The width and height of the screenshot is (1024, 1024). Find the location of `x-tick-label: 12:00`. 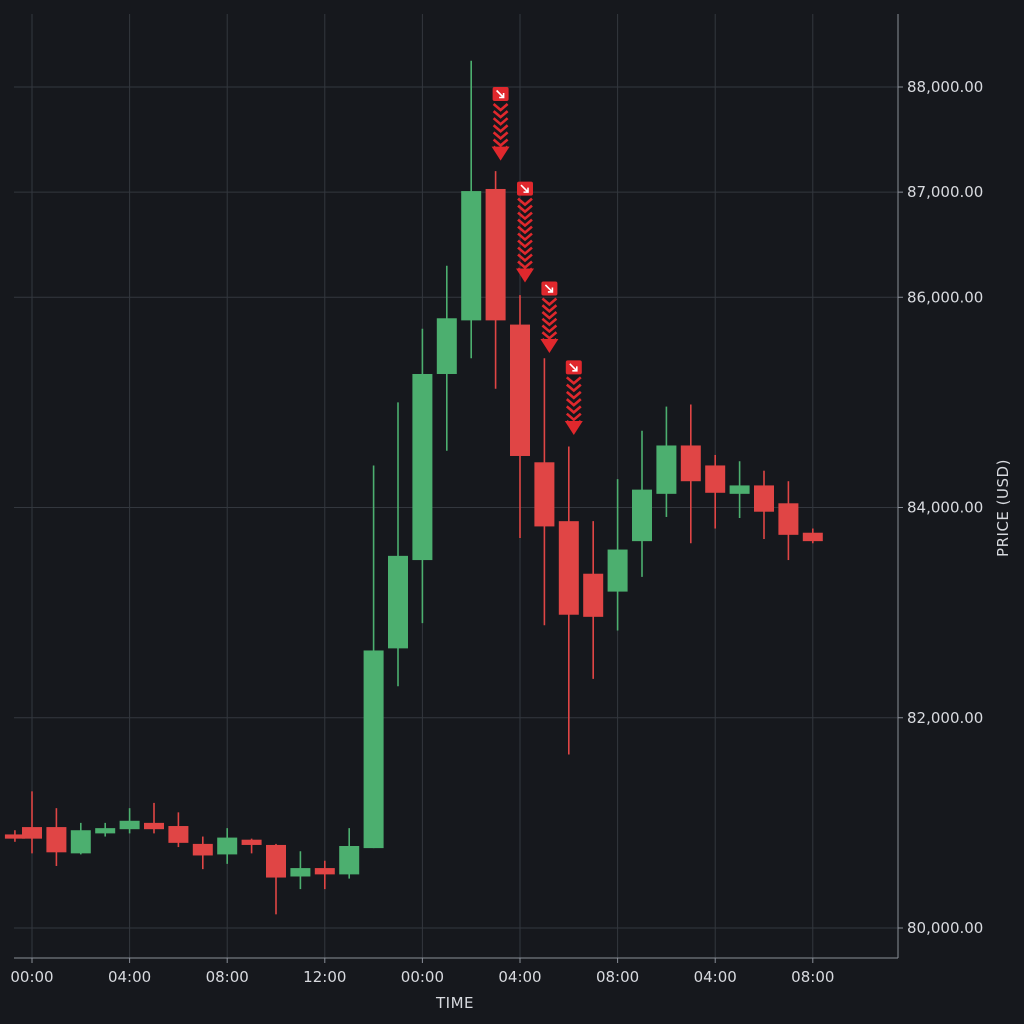

x-tick-label: 12:00 is located at coordinates (324, 977).